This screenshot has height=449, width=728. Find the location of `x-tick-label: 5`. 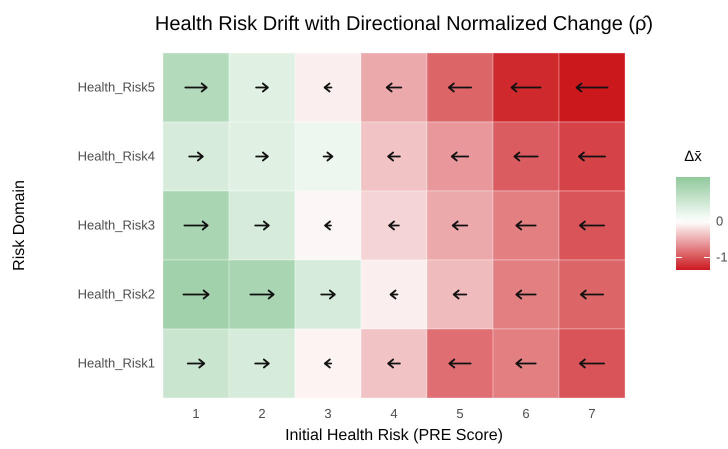

x-tick-label: 5 is located at coordinates (460, 413).